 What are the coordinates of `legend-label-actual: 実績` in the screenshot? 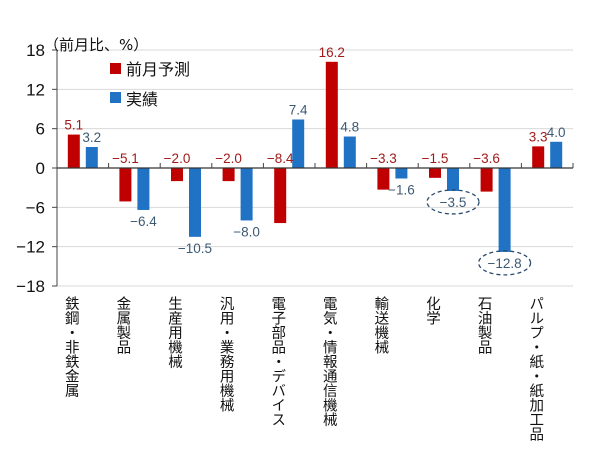 It's located at (142, 99).